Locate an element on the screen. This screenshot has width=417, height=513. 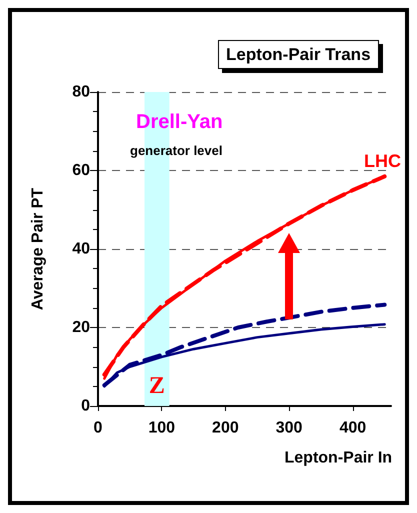
x-tick-label: 0 is located at coordinates (98, 428).